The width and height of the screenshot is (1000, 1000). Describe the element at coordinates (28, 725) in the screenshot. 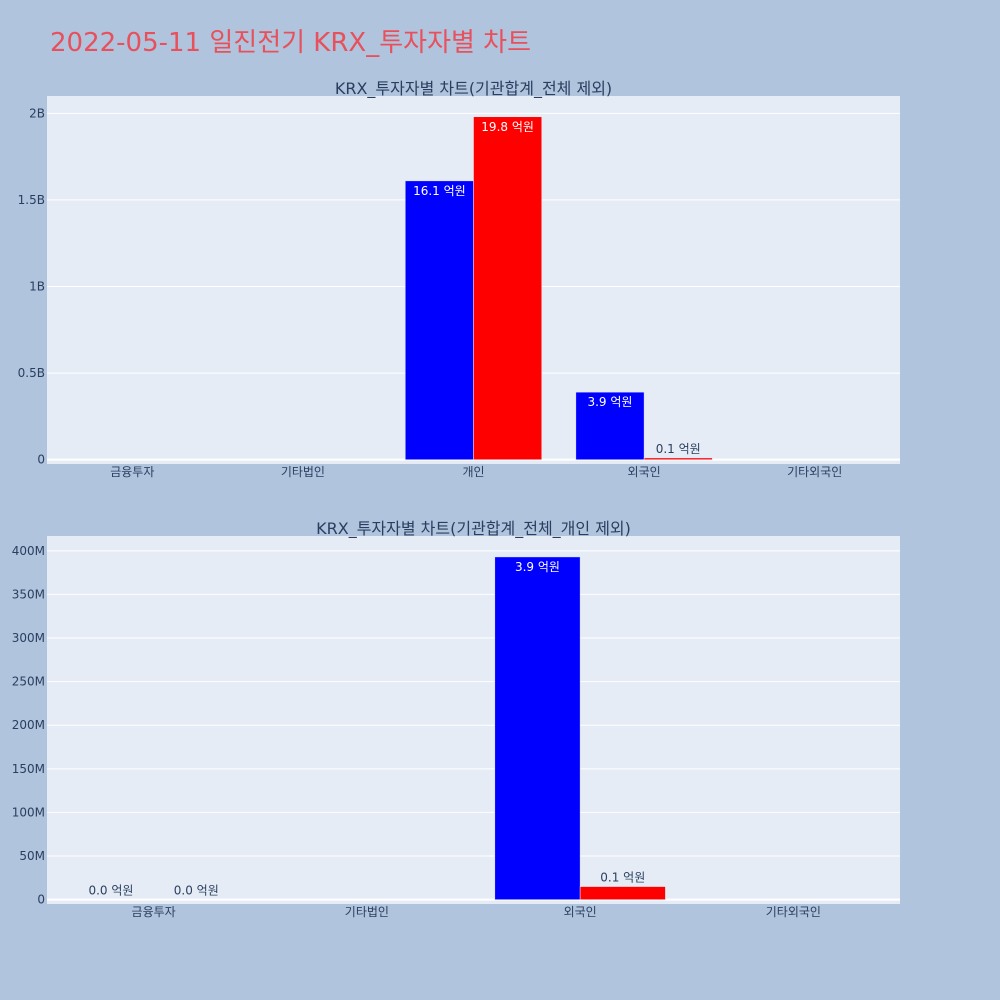

I see `y-tick-label: 200M` at that location.